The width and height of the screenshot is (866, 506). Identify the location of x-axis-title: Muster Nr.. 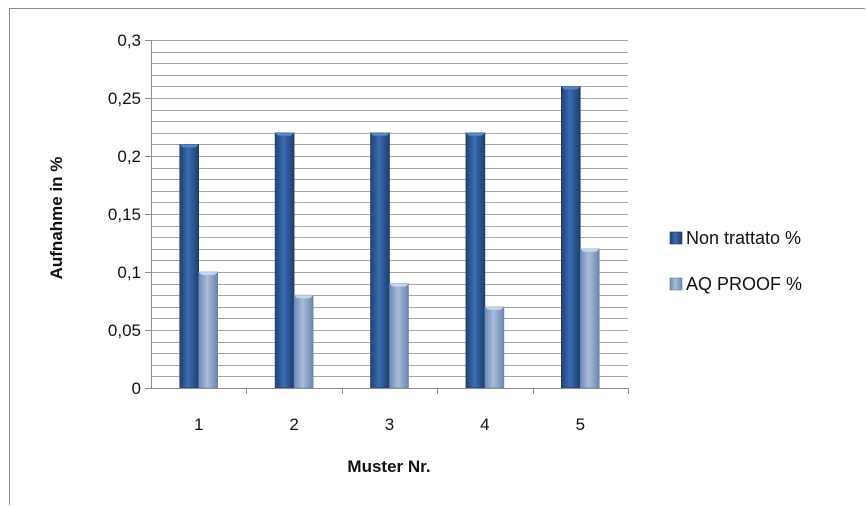
(388, 466).